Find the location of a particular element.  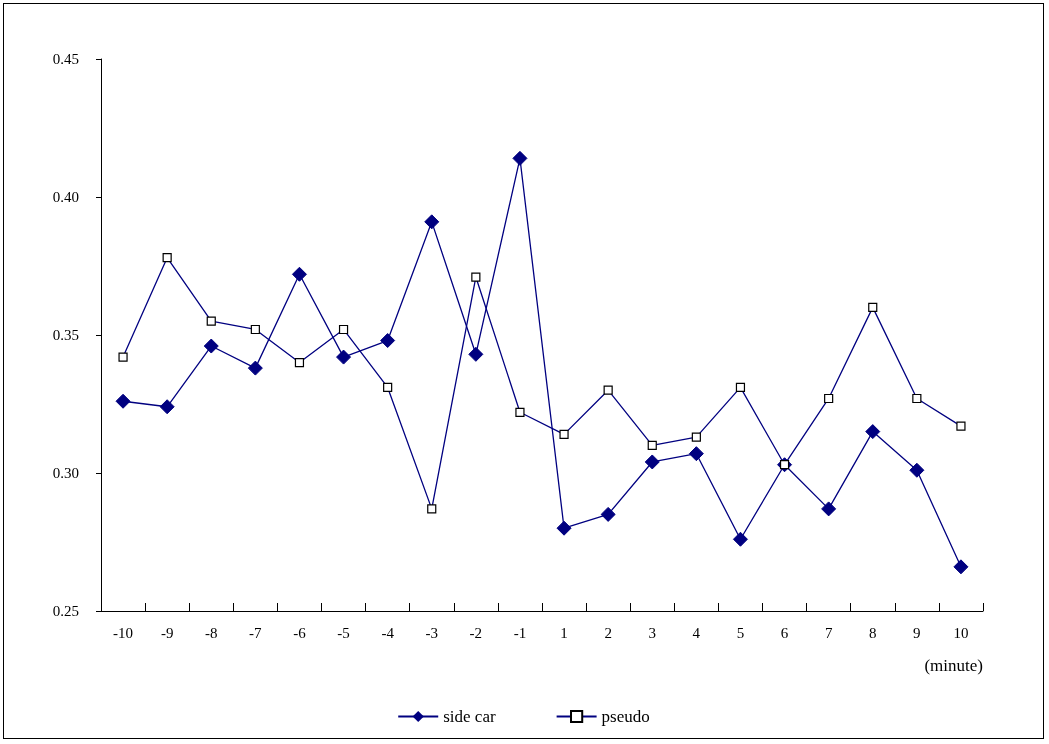

x-tick-label: 6 is located at coordinates (784, 632).